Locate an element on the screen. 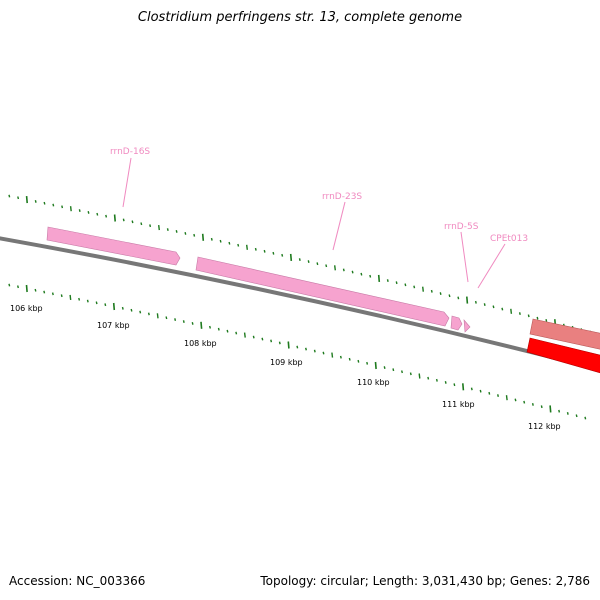 Image resolution: width=600 pixels, height=600 pixels. tick-label: 106 kbp is located at coordinates (26, 308).